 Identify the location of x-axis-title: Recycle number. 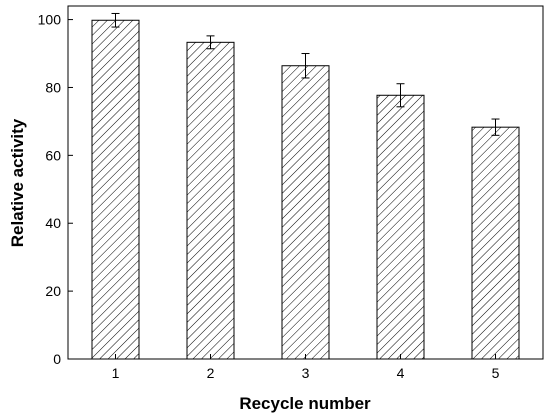
(305, 403).